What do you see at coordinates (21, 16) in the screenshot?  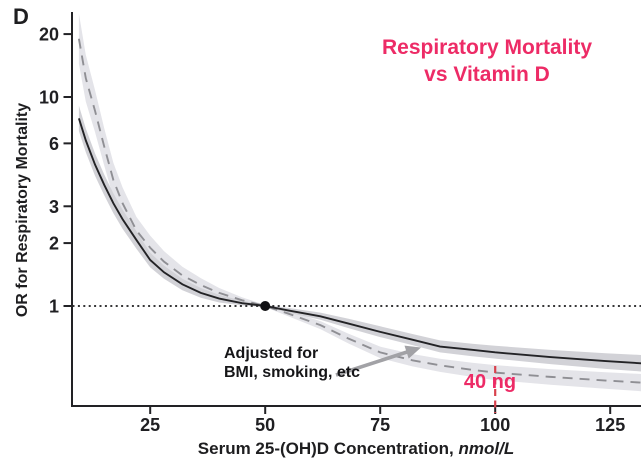 I see `panel-label: D` at bounding box center [21, 16].